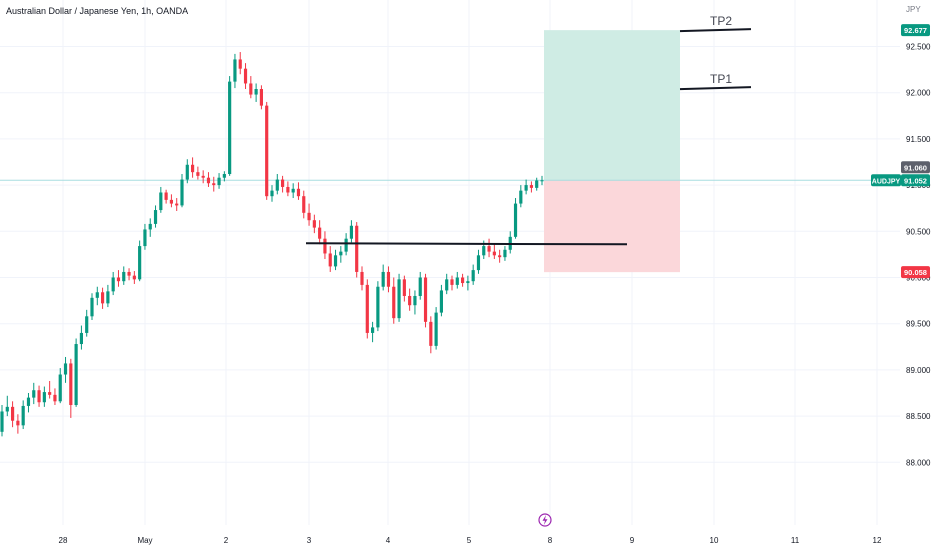 Image resolution: width=932 pixels, height=555 pixels. I want to click on svg-text: 92.677, so click(915, 30).